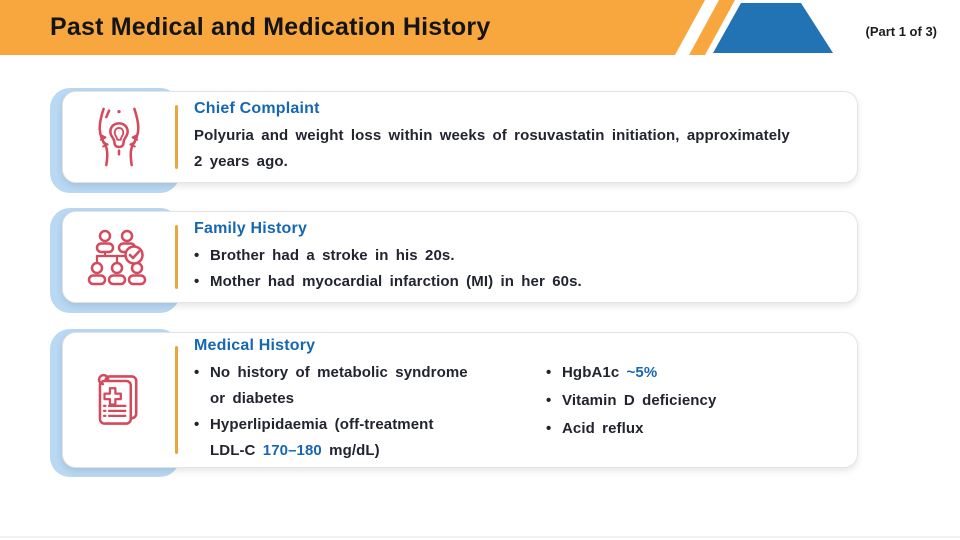 The width and height of the screenshot is (960, 540). Describe the element at coordinates (699, 373) in the screenshot. I see `bullet-text: HgbA1c ~5%` at that location.